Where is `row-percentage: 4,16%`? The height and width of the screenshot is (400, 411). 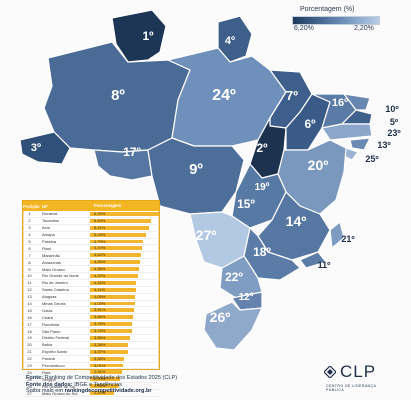 row-percentage: 4,16% is located at coordinates (100, 282).